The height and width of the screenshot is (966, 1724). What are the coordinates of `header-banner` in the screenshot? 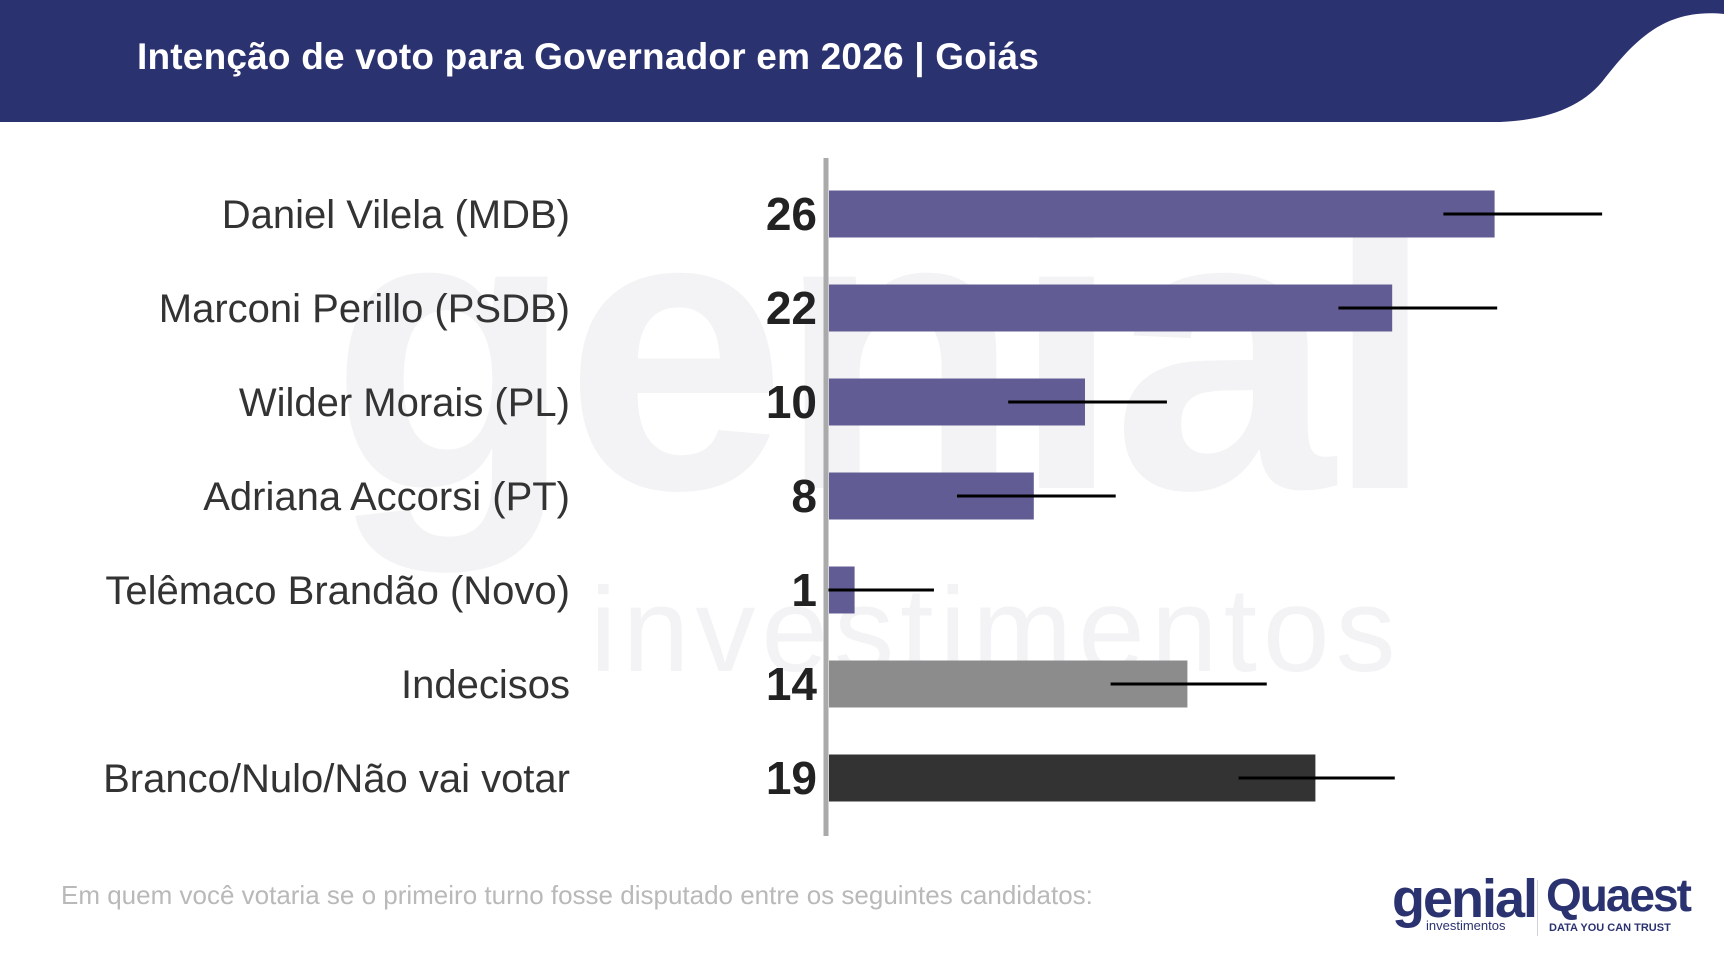 It's located at (862, 61).